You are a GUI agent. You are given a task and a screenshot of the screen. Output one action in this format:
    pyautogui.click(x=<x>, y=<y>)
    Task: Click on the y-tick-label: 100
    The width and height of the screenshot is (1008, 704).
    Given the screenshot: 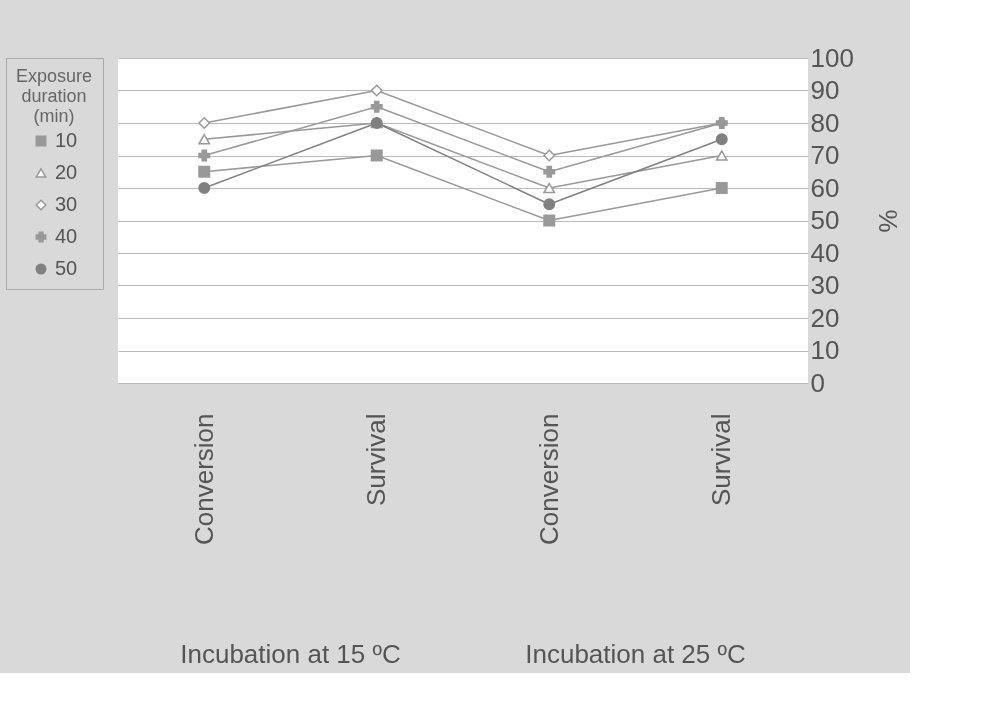 What is the action you would take?
    pyautogui.click(x=832, y=57)
    